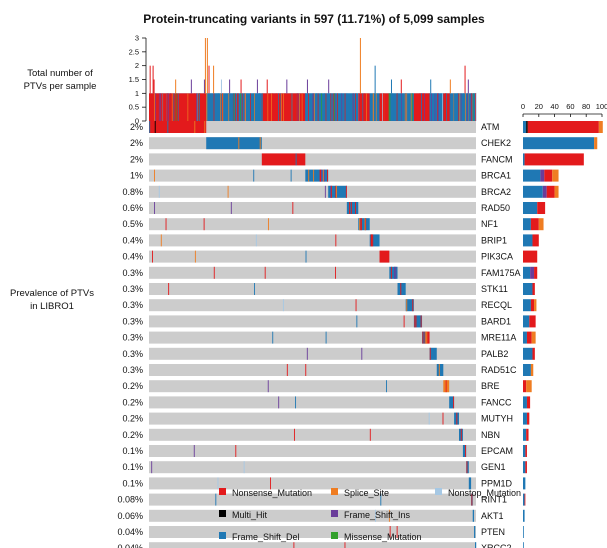 This screenshot has height=548, width=607. What do you see at coordinates (490, 127) in the screenshot?
I see `gene-name: ATM` at bounding box center [490, 127].